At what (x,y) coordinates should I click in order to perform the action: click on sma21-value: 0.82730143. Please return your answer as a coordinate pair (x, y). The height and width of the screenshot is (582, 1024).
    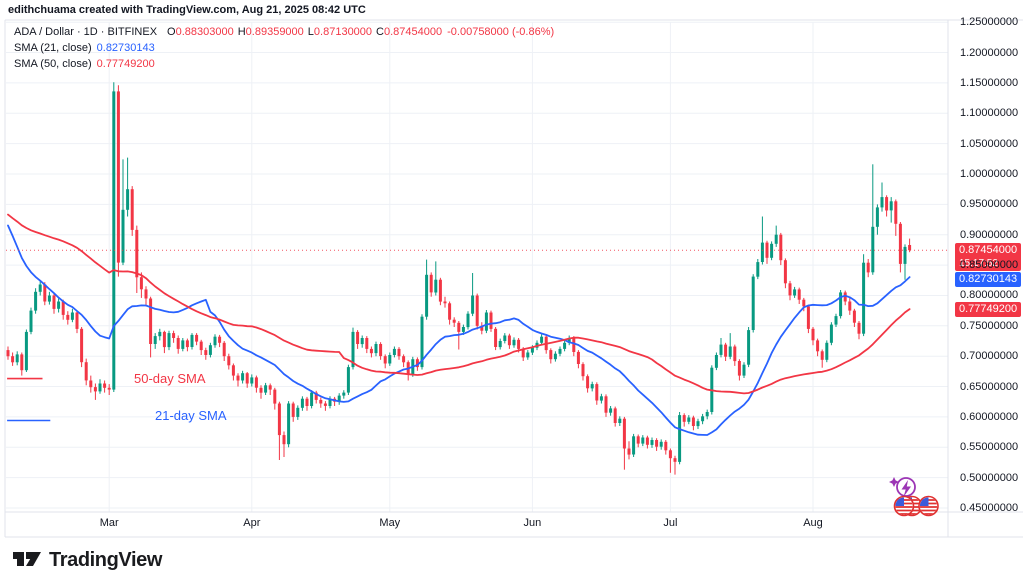
    Looking at the image, I should click on (125, 48).